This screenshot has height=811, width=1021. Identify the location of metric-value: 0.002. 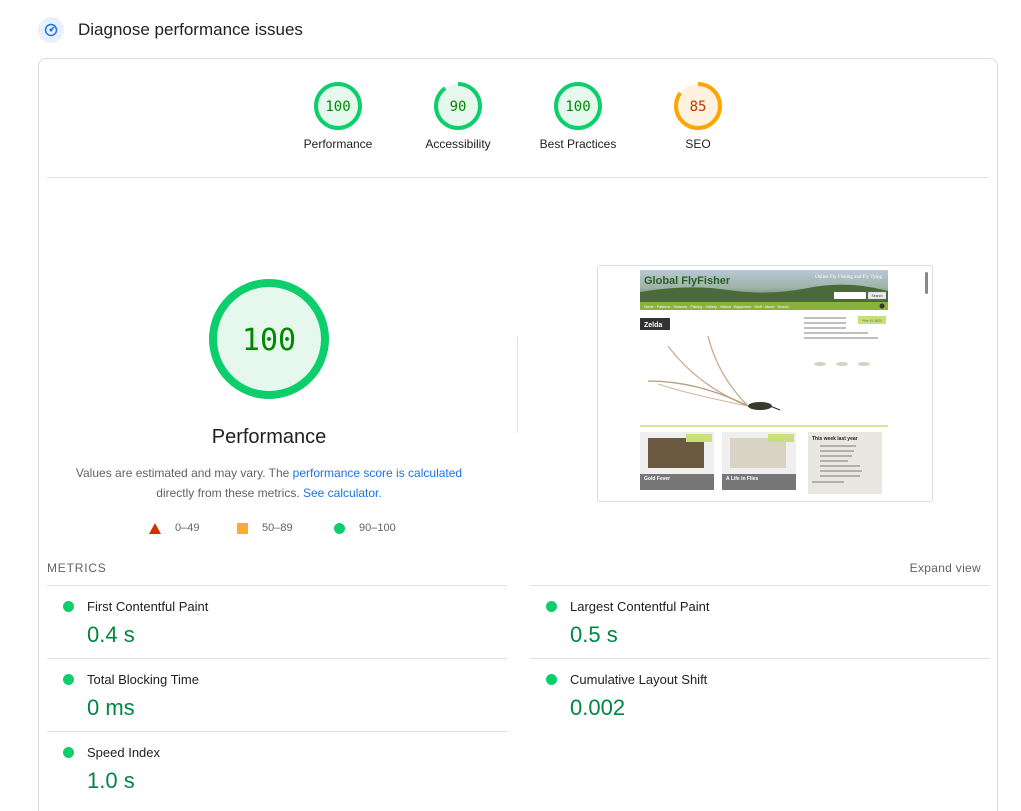
(598, 707).